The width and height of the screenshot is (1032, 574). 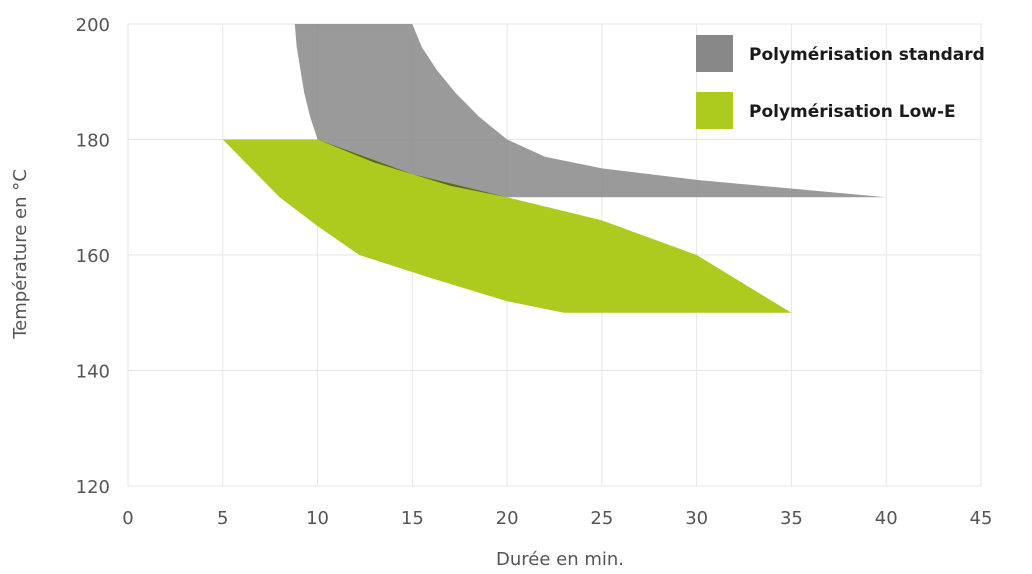 What do you see at coordinates (412, 518) in the screenshot?
I see `x-tick-label: 15` at bounding box center [412, 518].